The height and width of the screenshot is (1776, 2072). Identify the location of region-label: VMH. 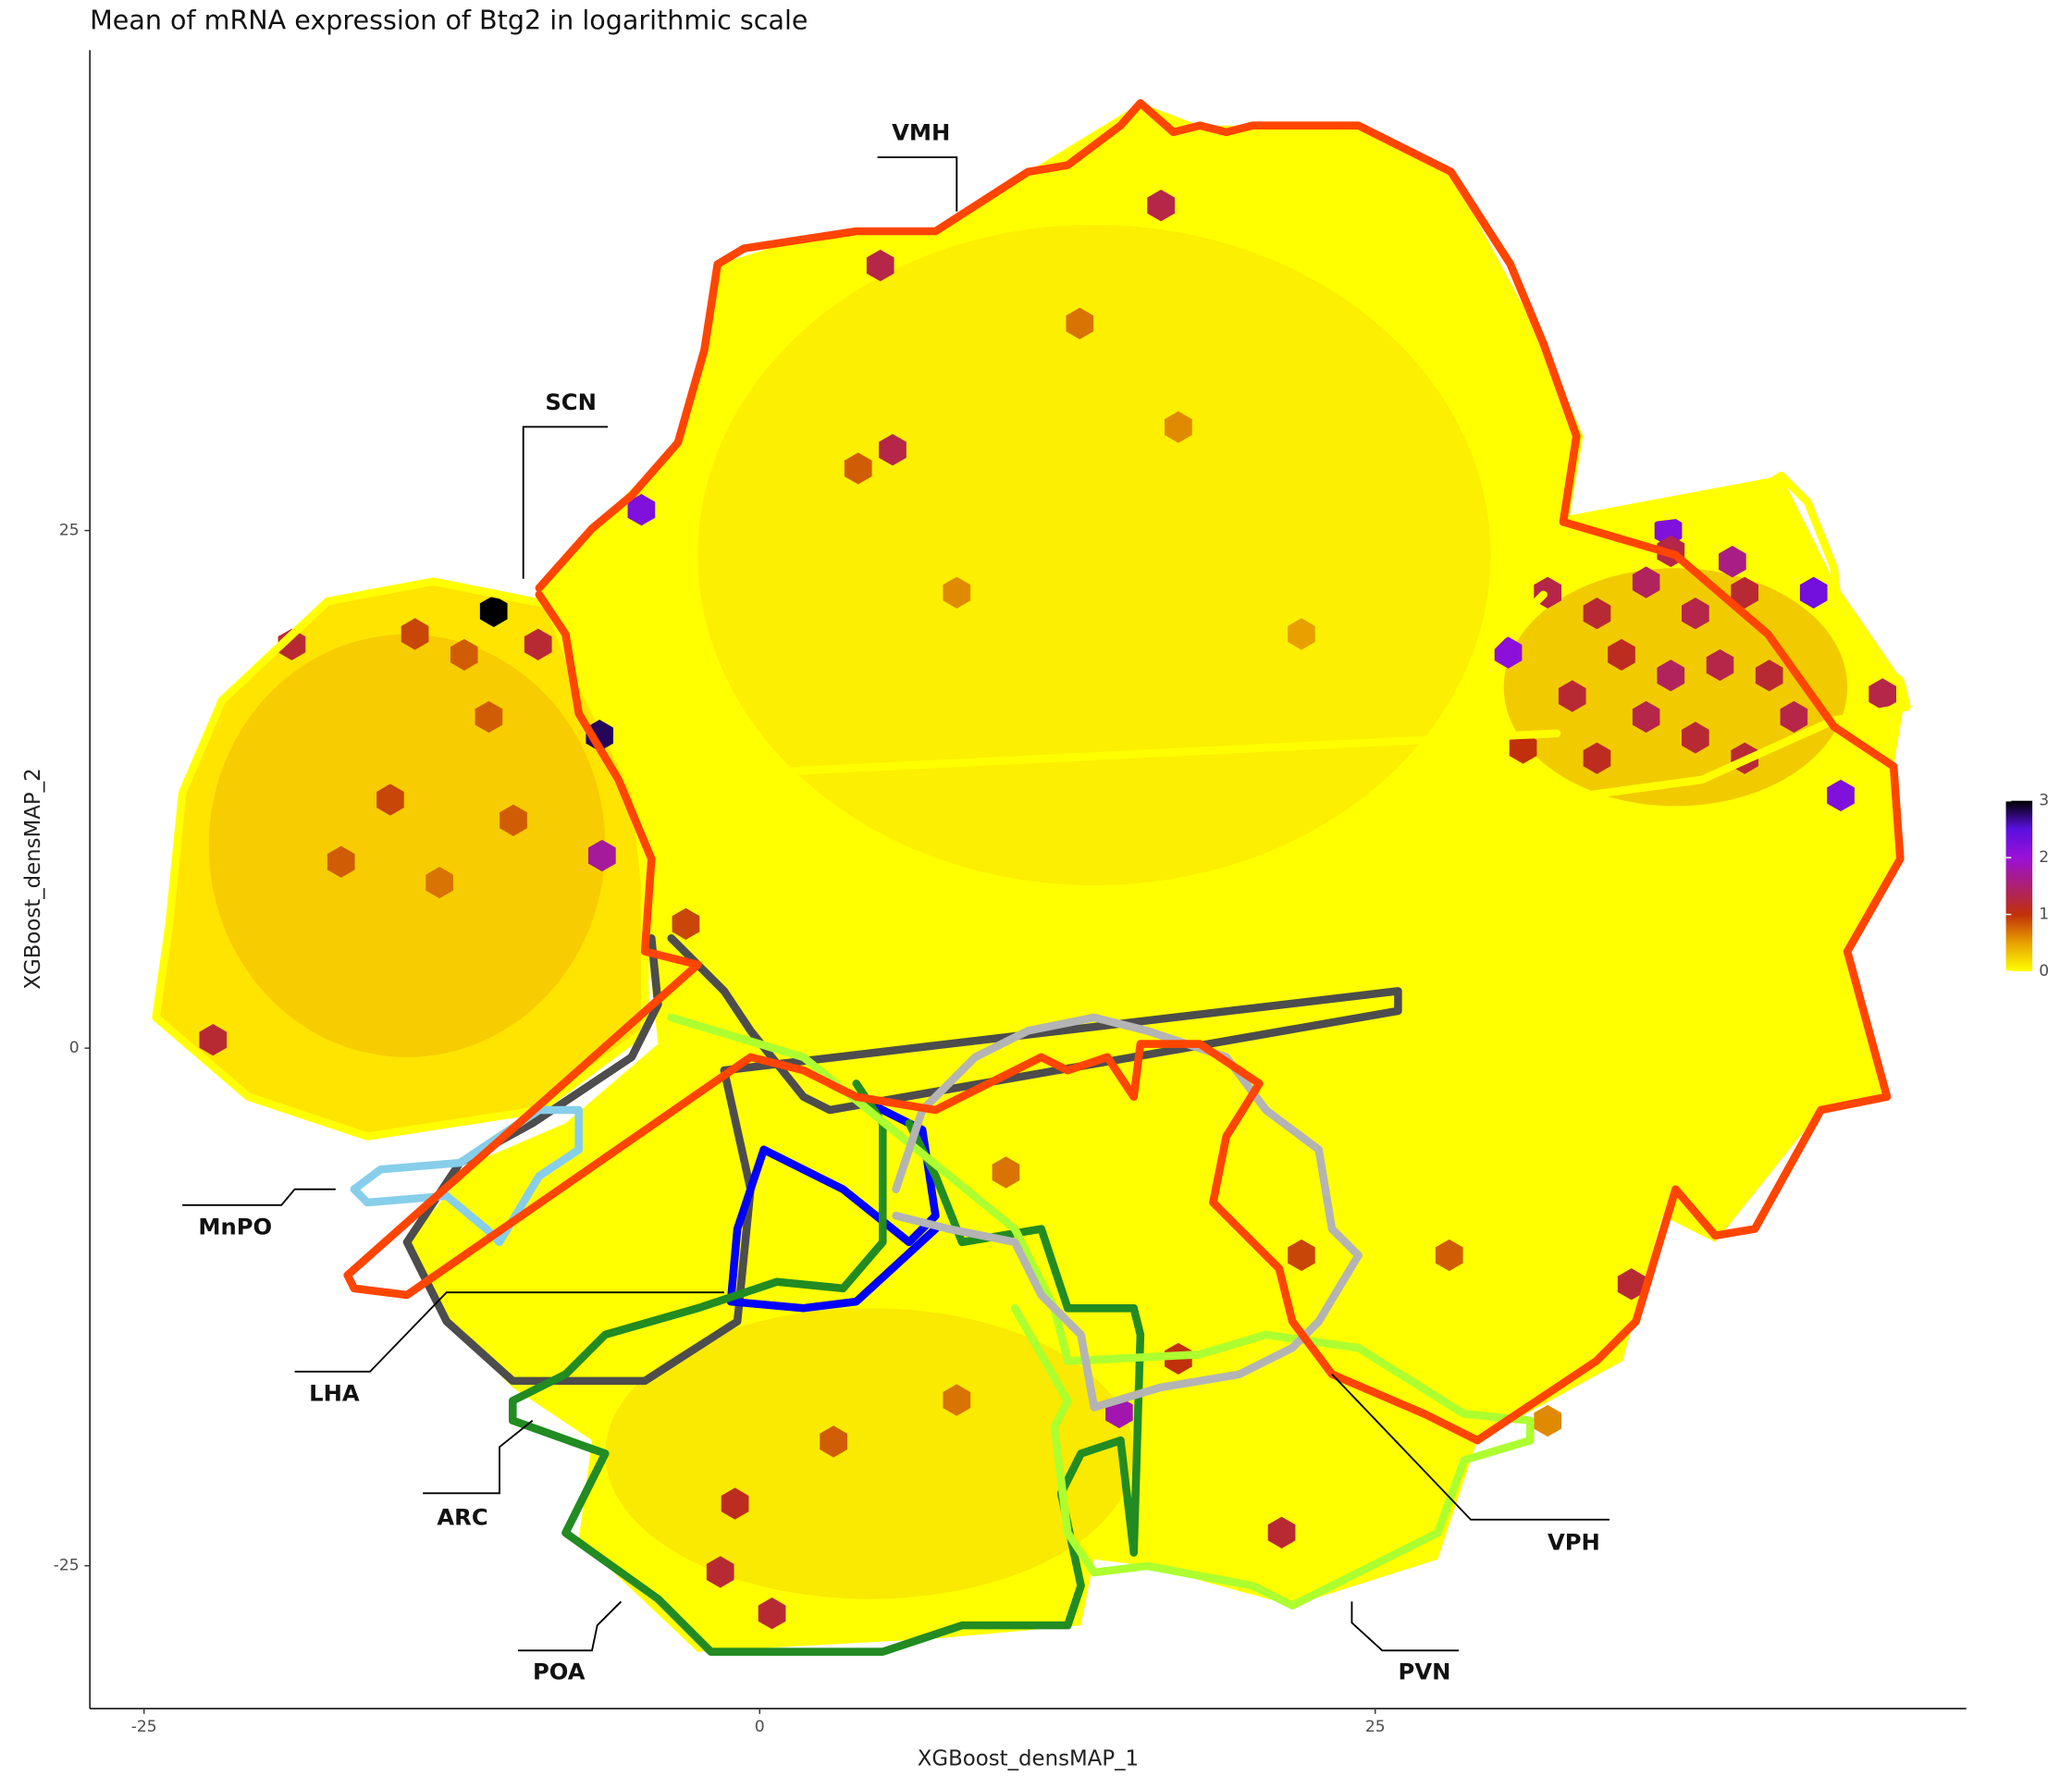
(921, 131).